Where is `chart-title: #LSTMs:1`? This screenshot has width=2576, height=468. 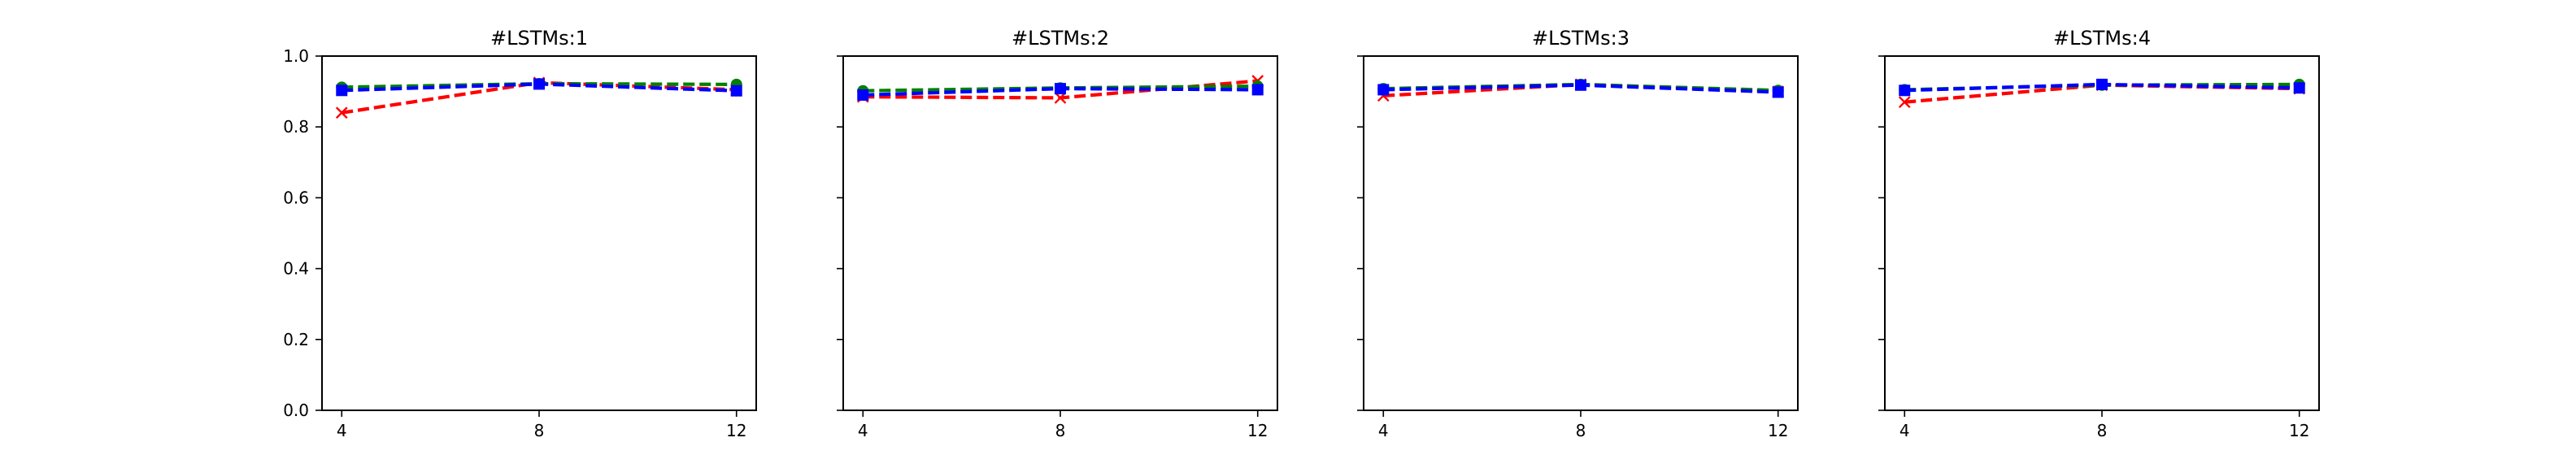 chart-title: #LSTMs:1 is located at coordinates (539, 38).